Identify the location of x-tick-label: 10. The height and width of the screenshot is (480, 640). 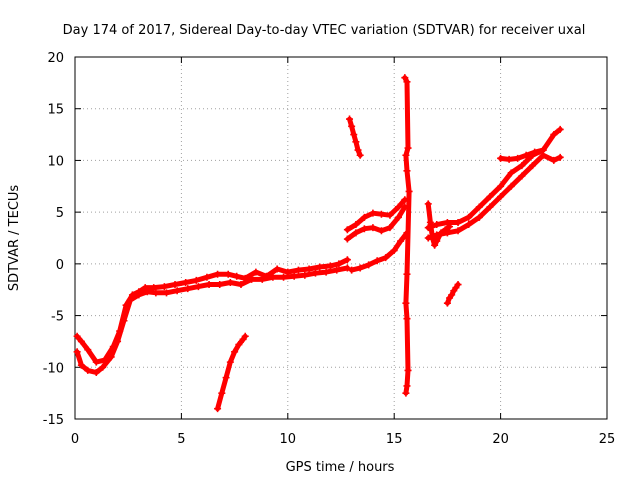
(288, 439).